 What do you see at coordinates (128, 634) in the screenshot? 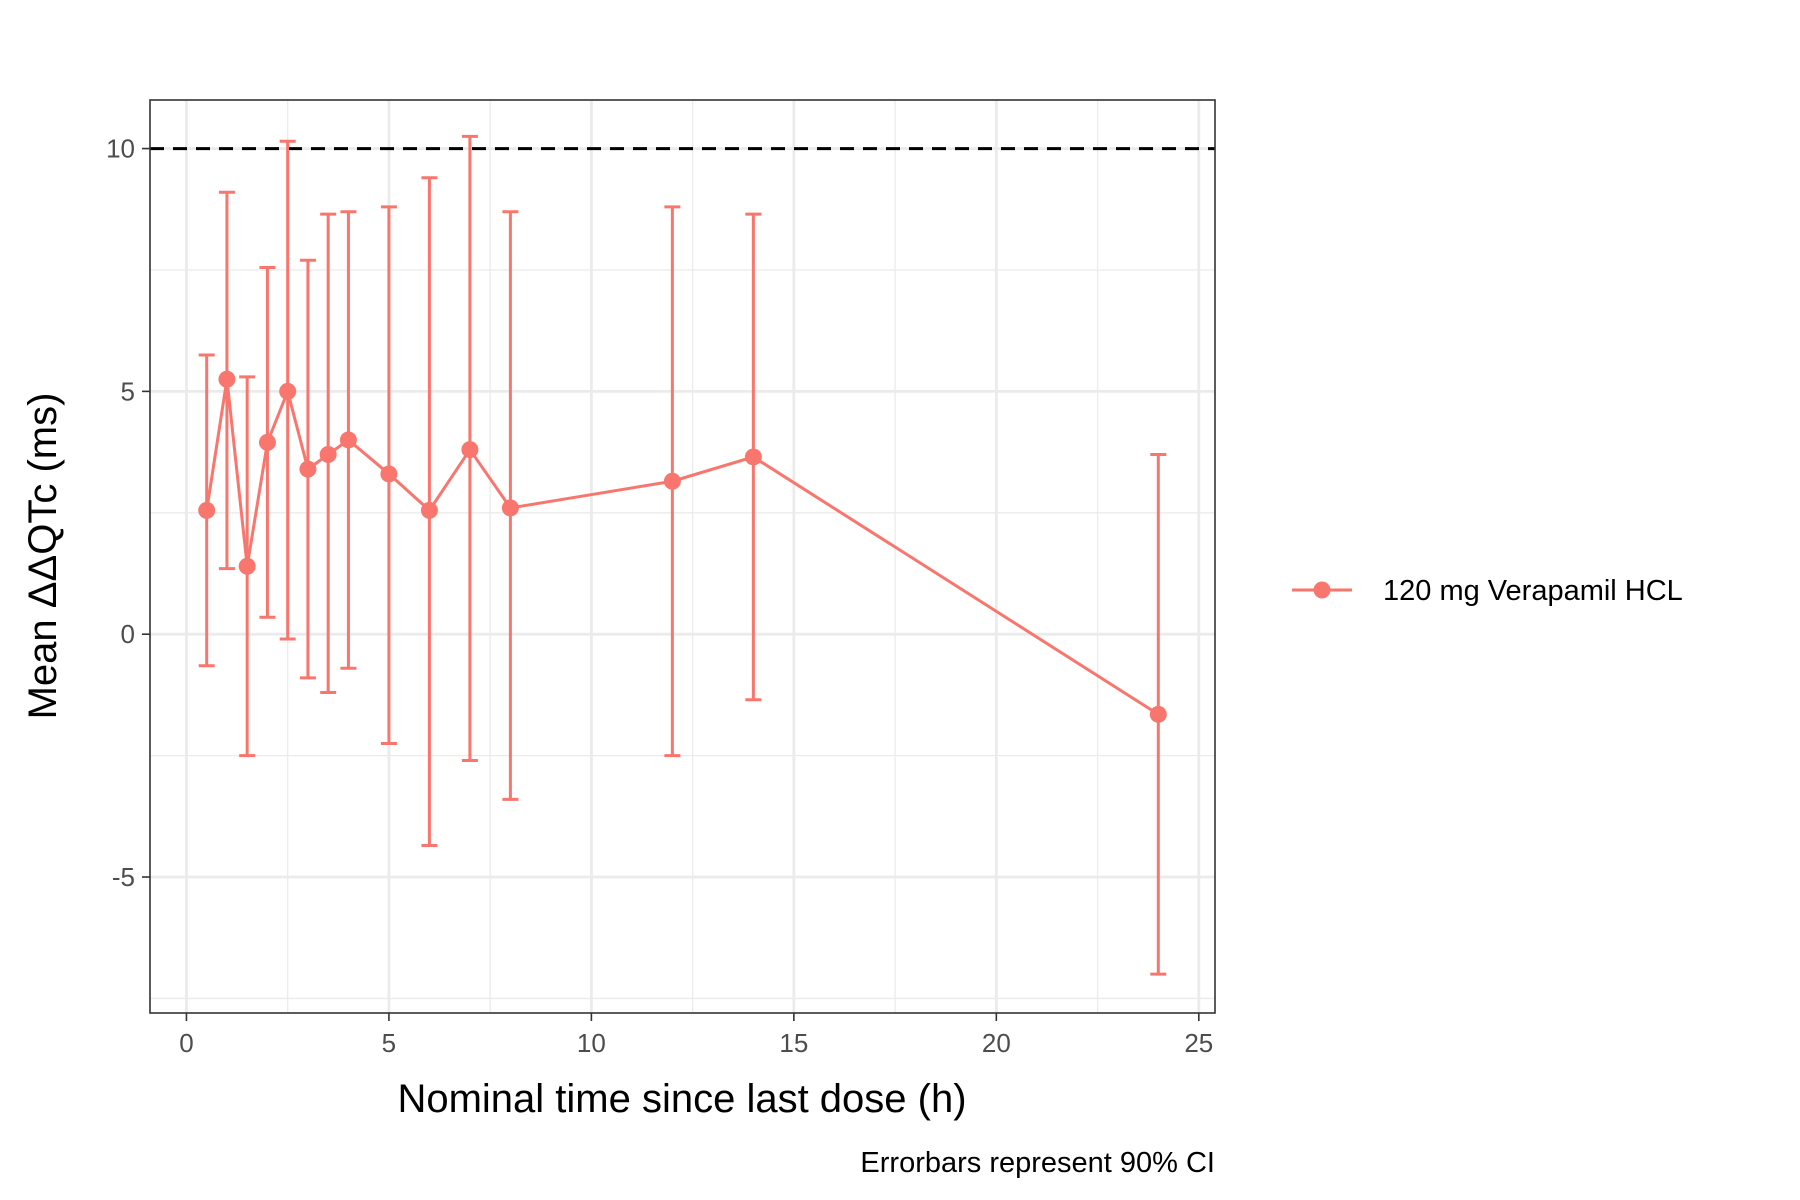
I see `y-tick-label: 0` at bounding box center [128, 634].